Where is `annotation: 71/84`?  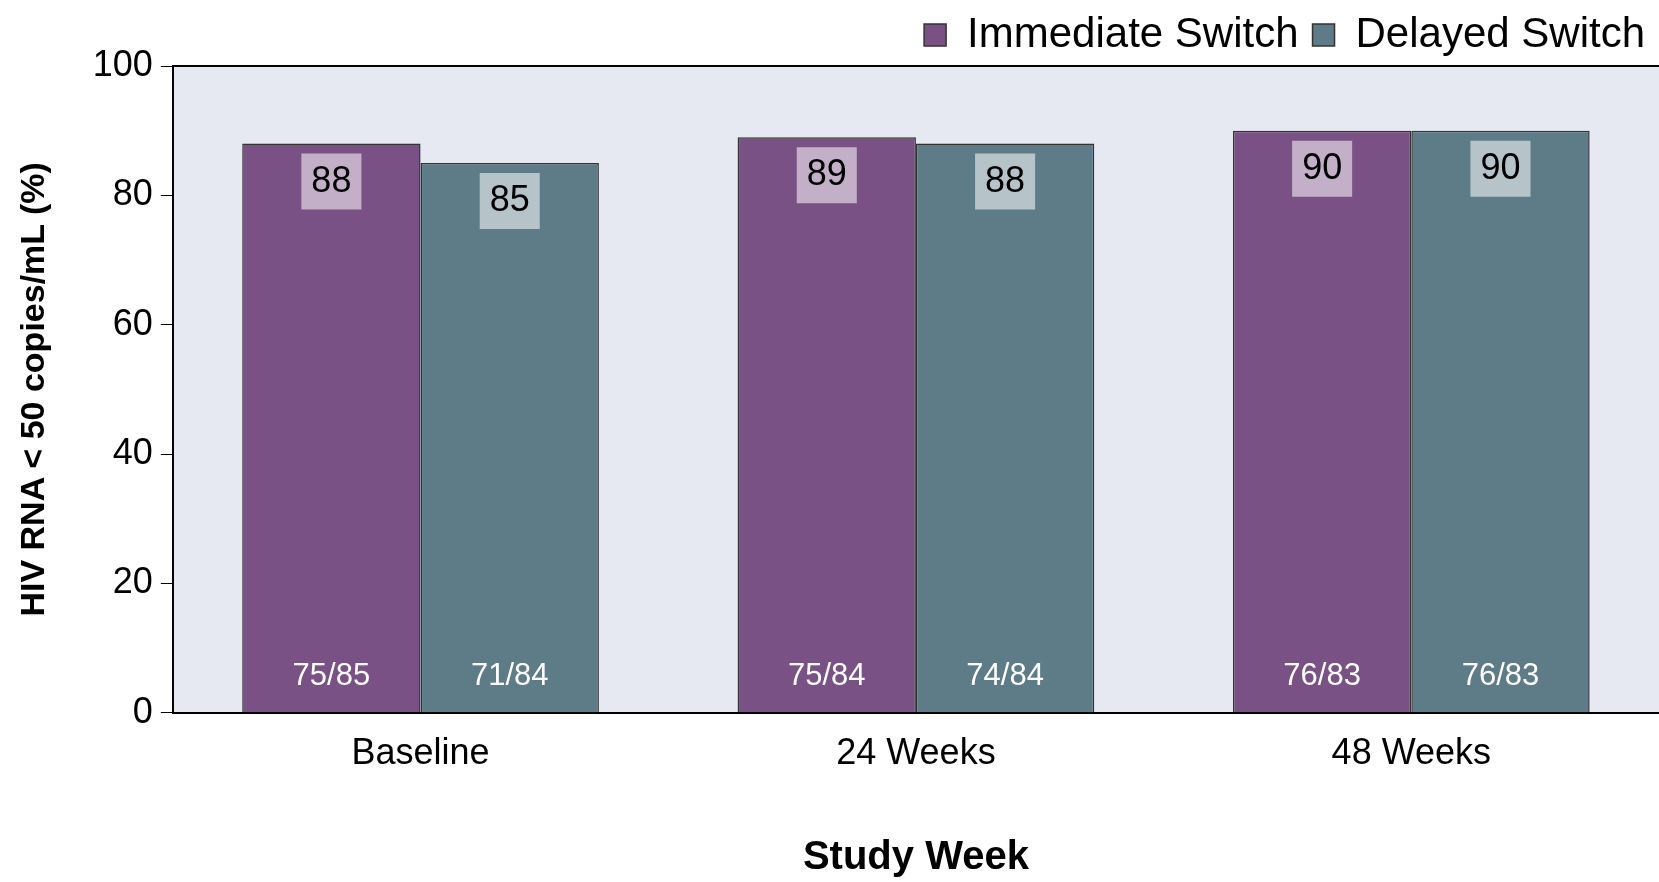 annotation: 71/84 is located at coordinates (509, 675).